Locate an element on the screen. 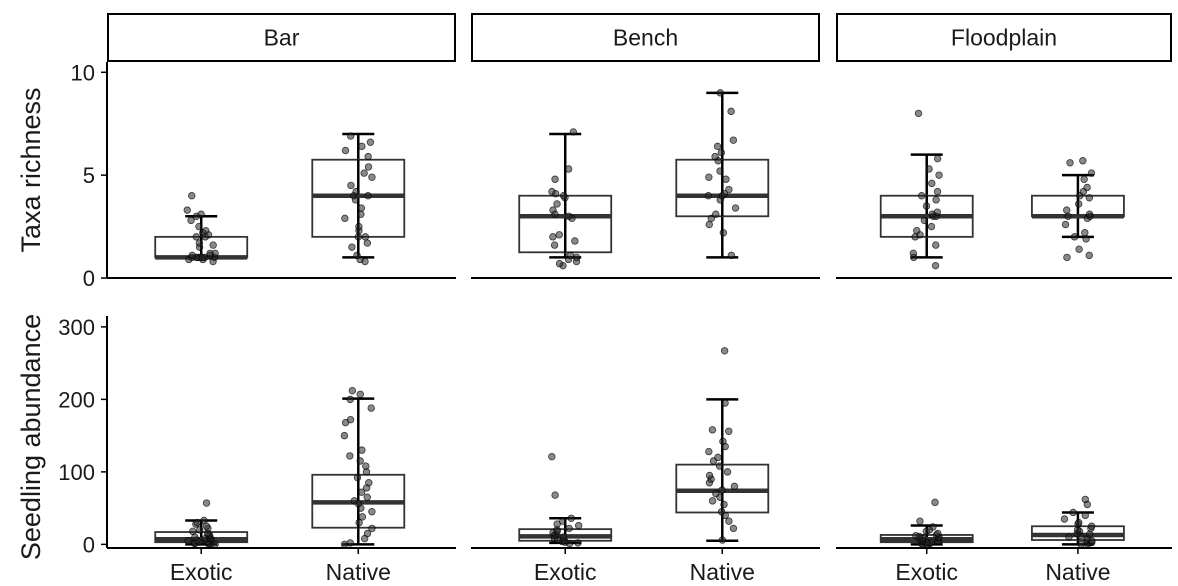  facet-label-bench: Bench is located at coordinates (645, 38).